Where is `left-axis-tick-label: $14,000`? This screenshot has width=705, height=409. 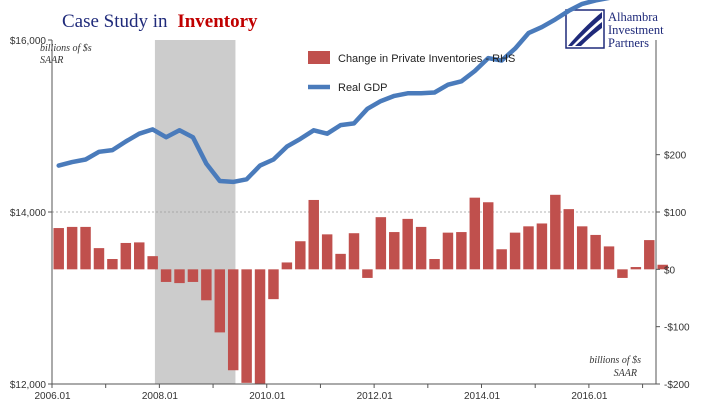 left-axis-tick-label: $14,000 is located at coordinates (28, 213).